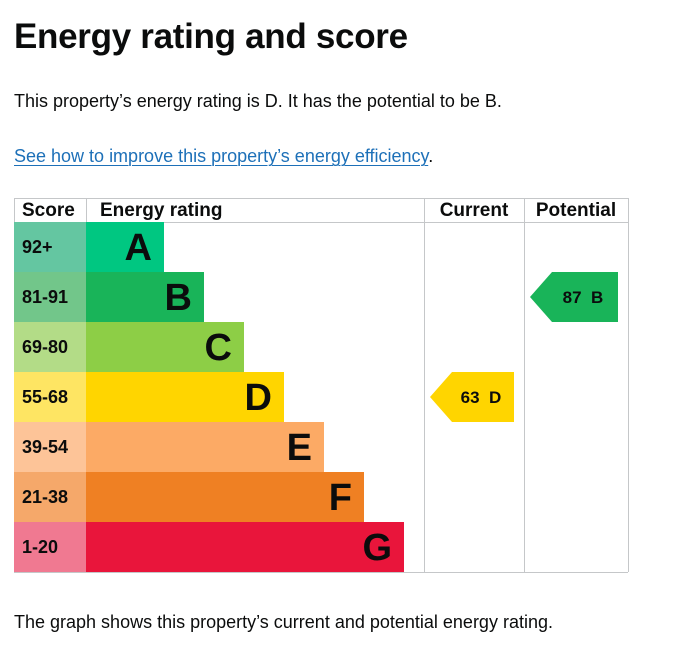 Image resolution: width=692 pixels, height=651 pixels. I want to click on band-bar-c, so click(165, 347).